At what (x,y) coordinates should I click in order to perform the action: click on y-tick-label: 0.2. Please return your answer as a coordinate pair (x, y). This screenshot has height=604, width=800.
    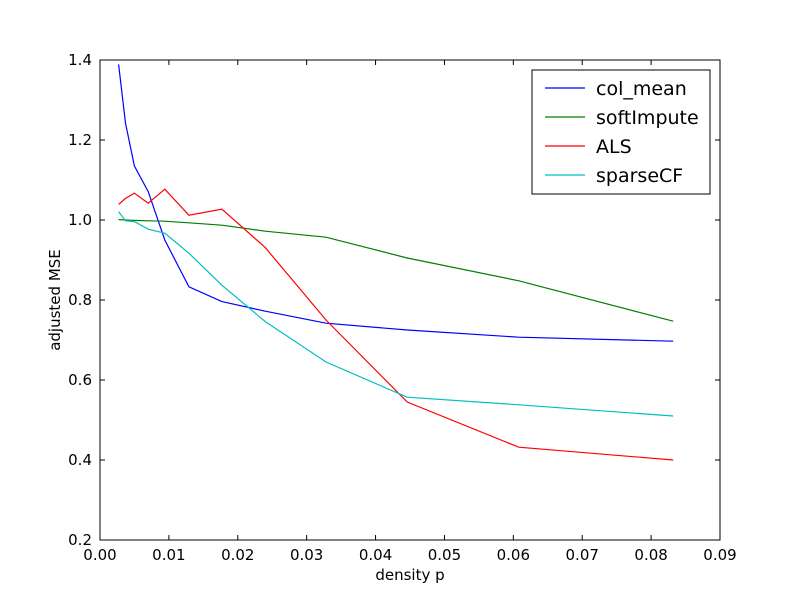
    Looking at the image, I should click on (80, 540).